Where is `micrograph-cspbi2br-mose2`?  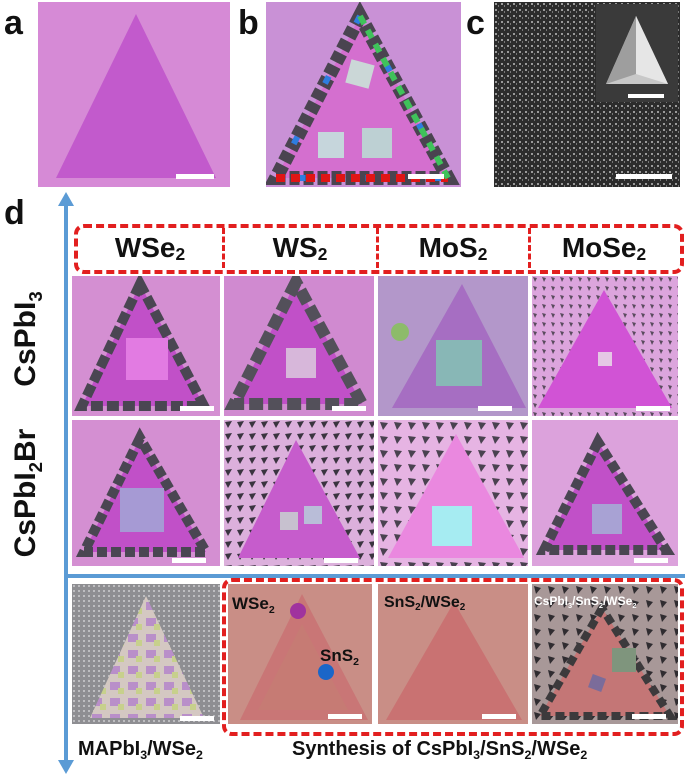
micrograph-cspbi2br-mose2 is located at coordinates (605, 493).